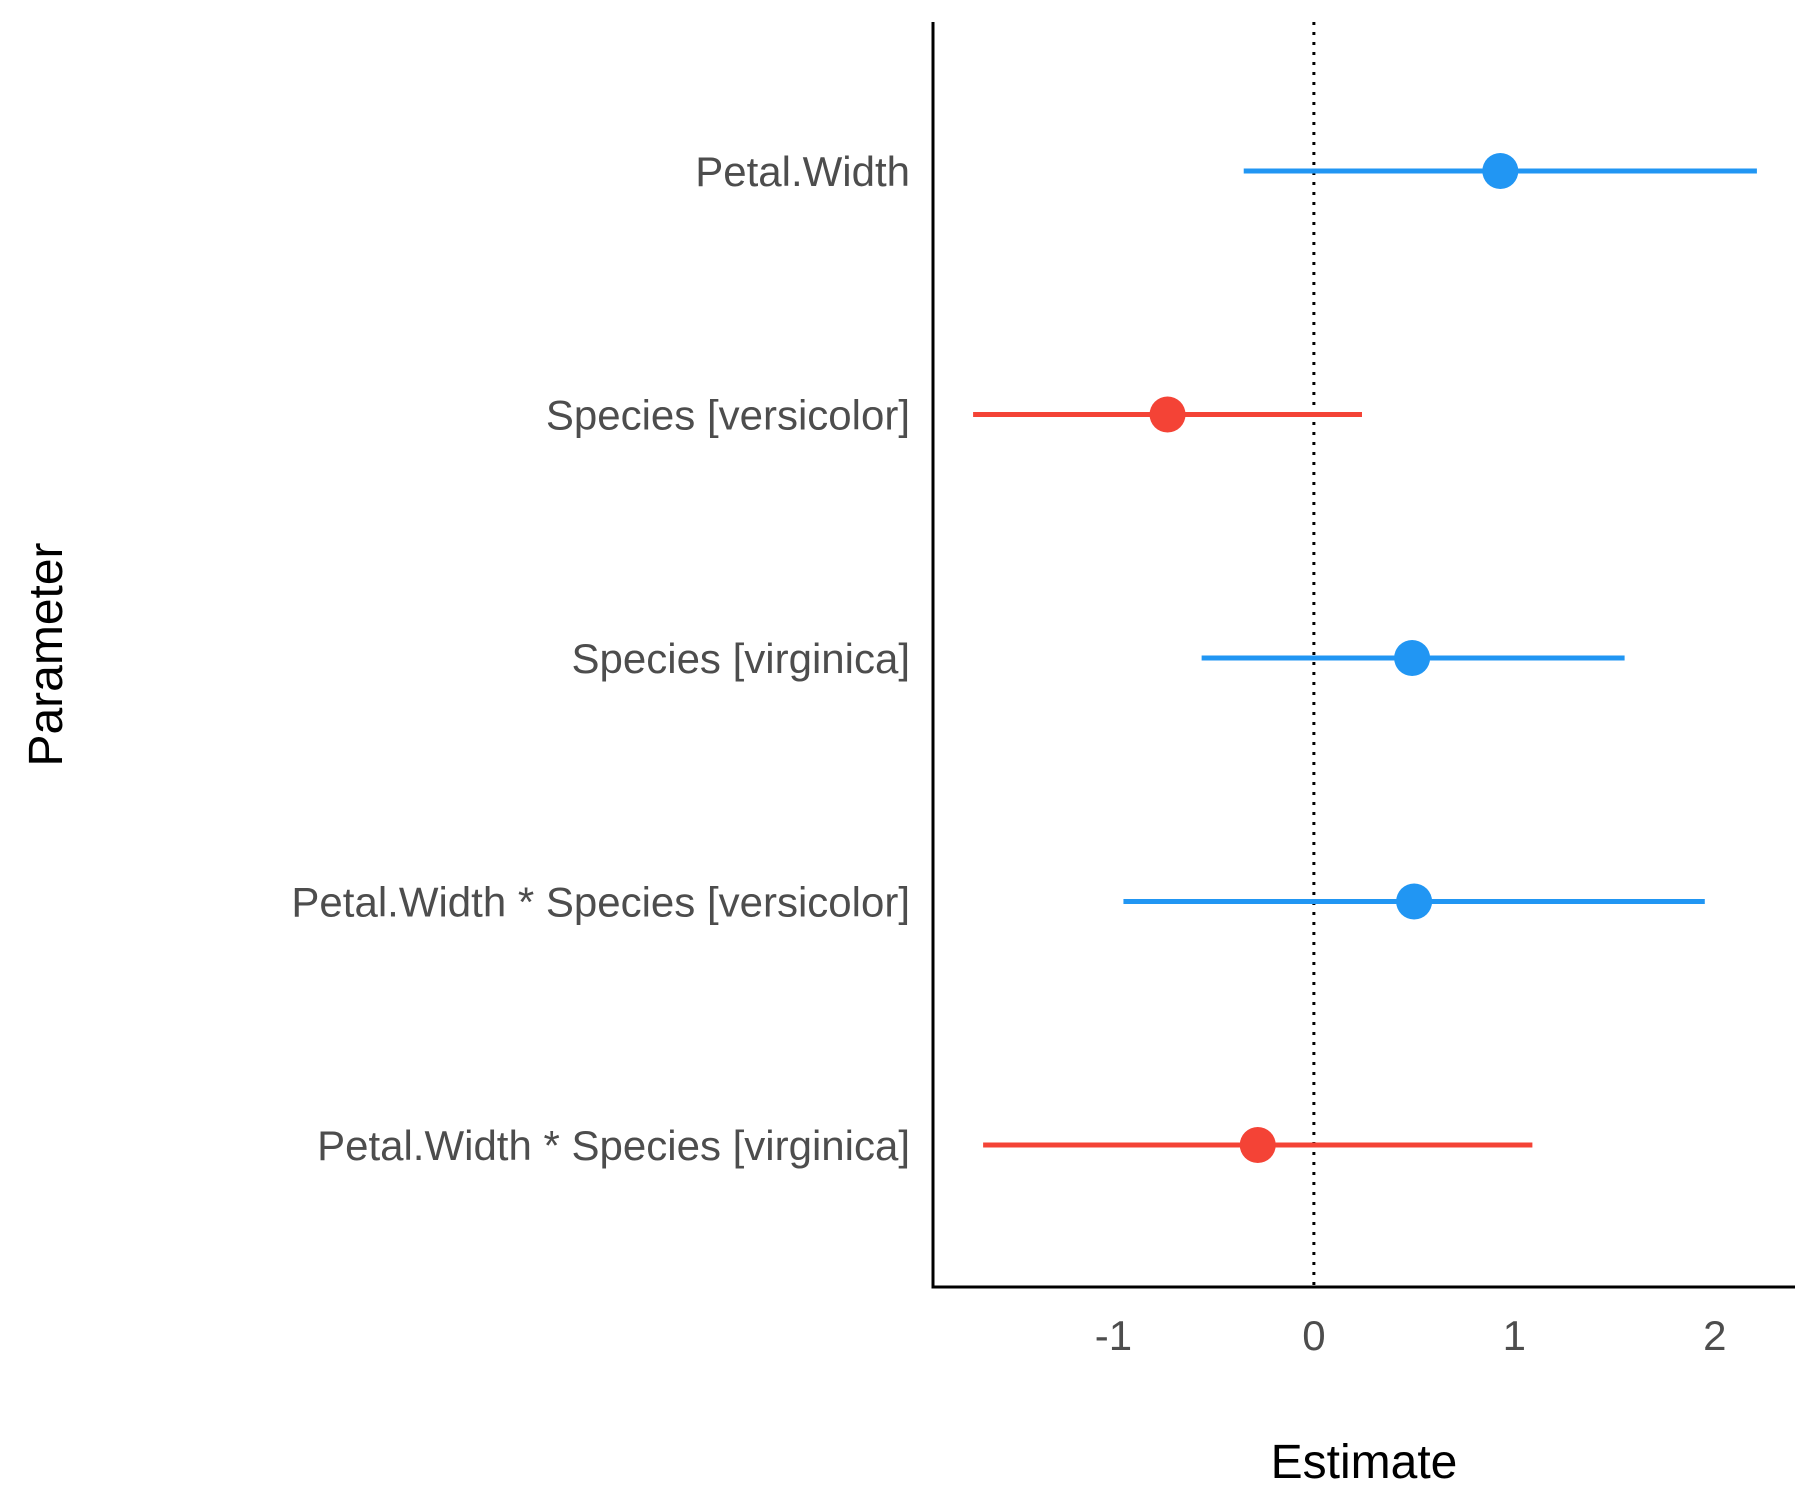 The width and height of the screenshot is (1800, 1500). Describe the element at coordinates (728, 415) in the screenshot. I see `y-tick-label: Species [versicolor]` at that location.